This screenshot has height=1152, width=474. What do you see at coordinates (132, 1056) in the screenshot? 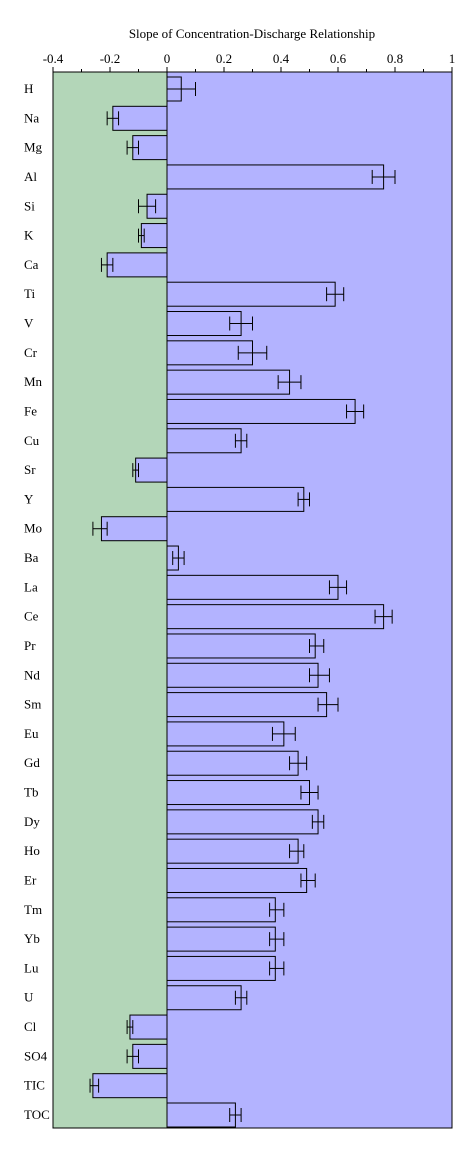
I see `error-bar-so4` at bounding box center [132, 1056].